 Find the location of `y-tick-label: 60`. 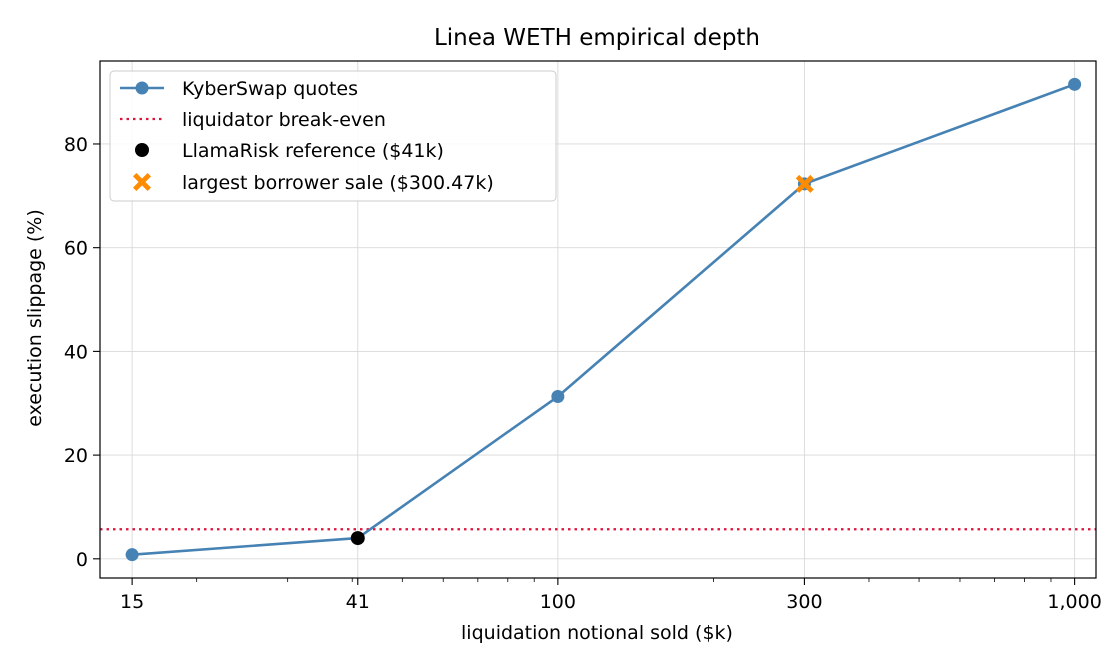

y-tick-label: 60 is located at coordinates (76, 249).